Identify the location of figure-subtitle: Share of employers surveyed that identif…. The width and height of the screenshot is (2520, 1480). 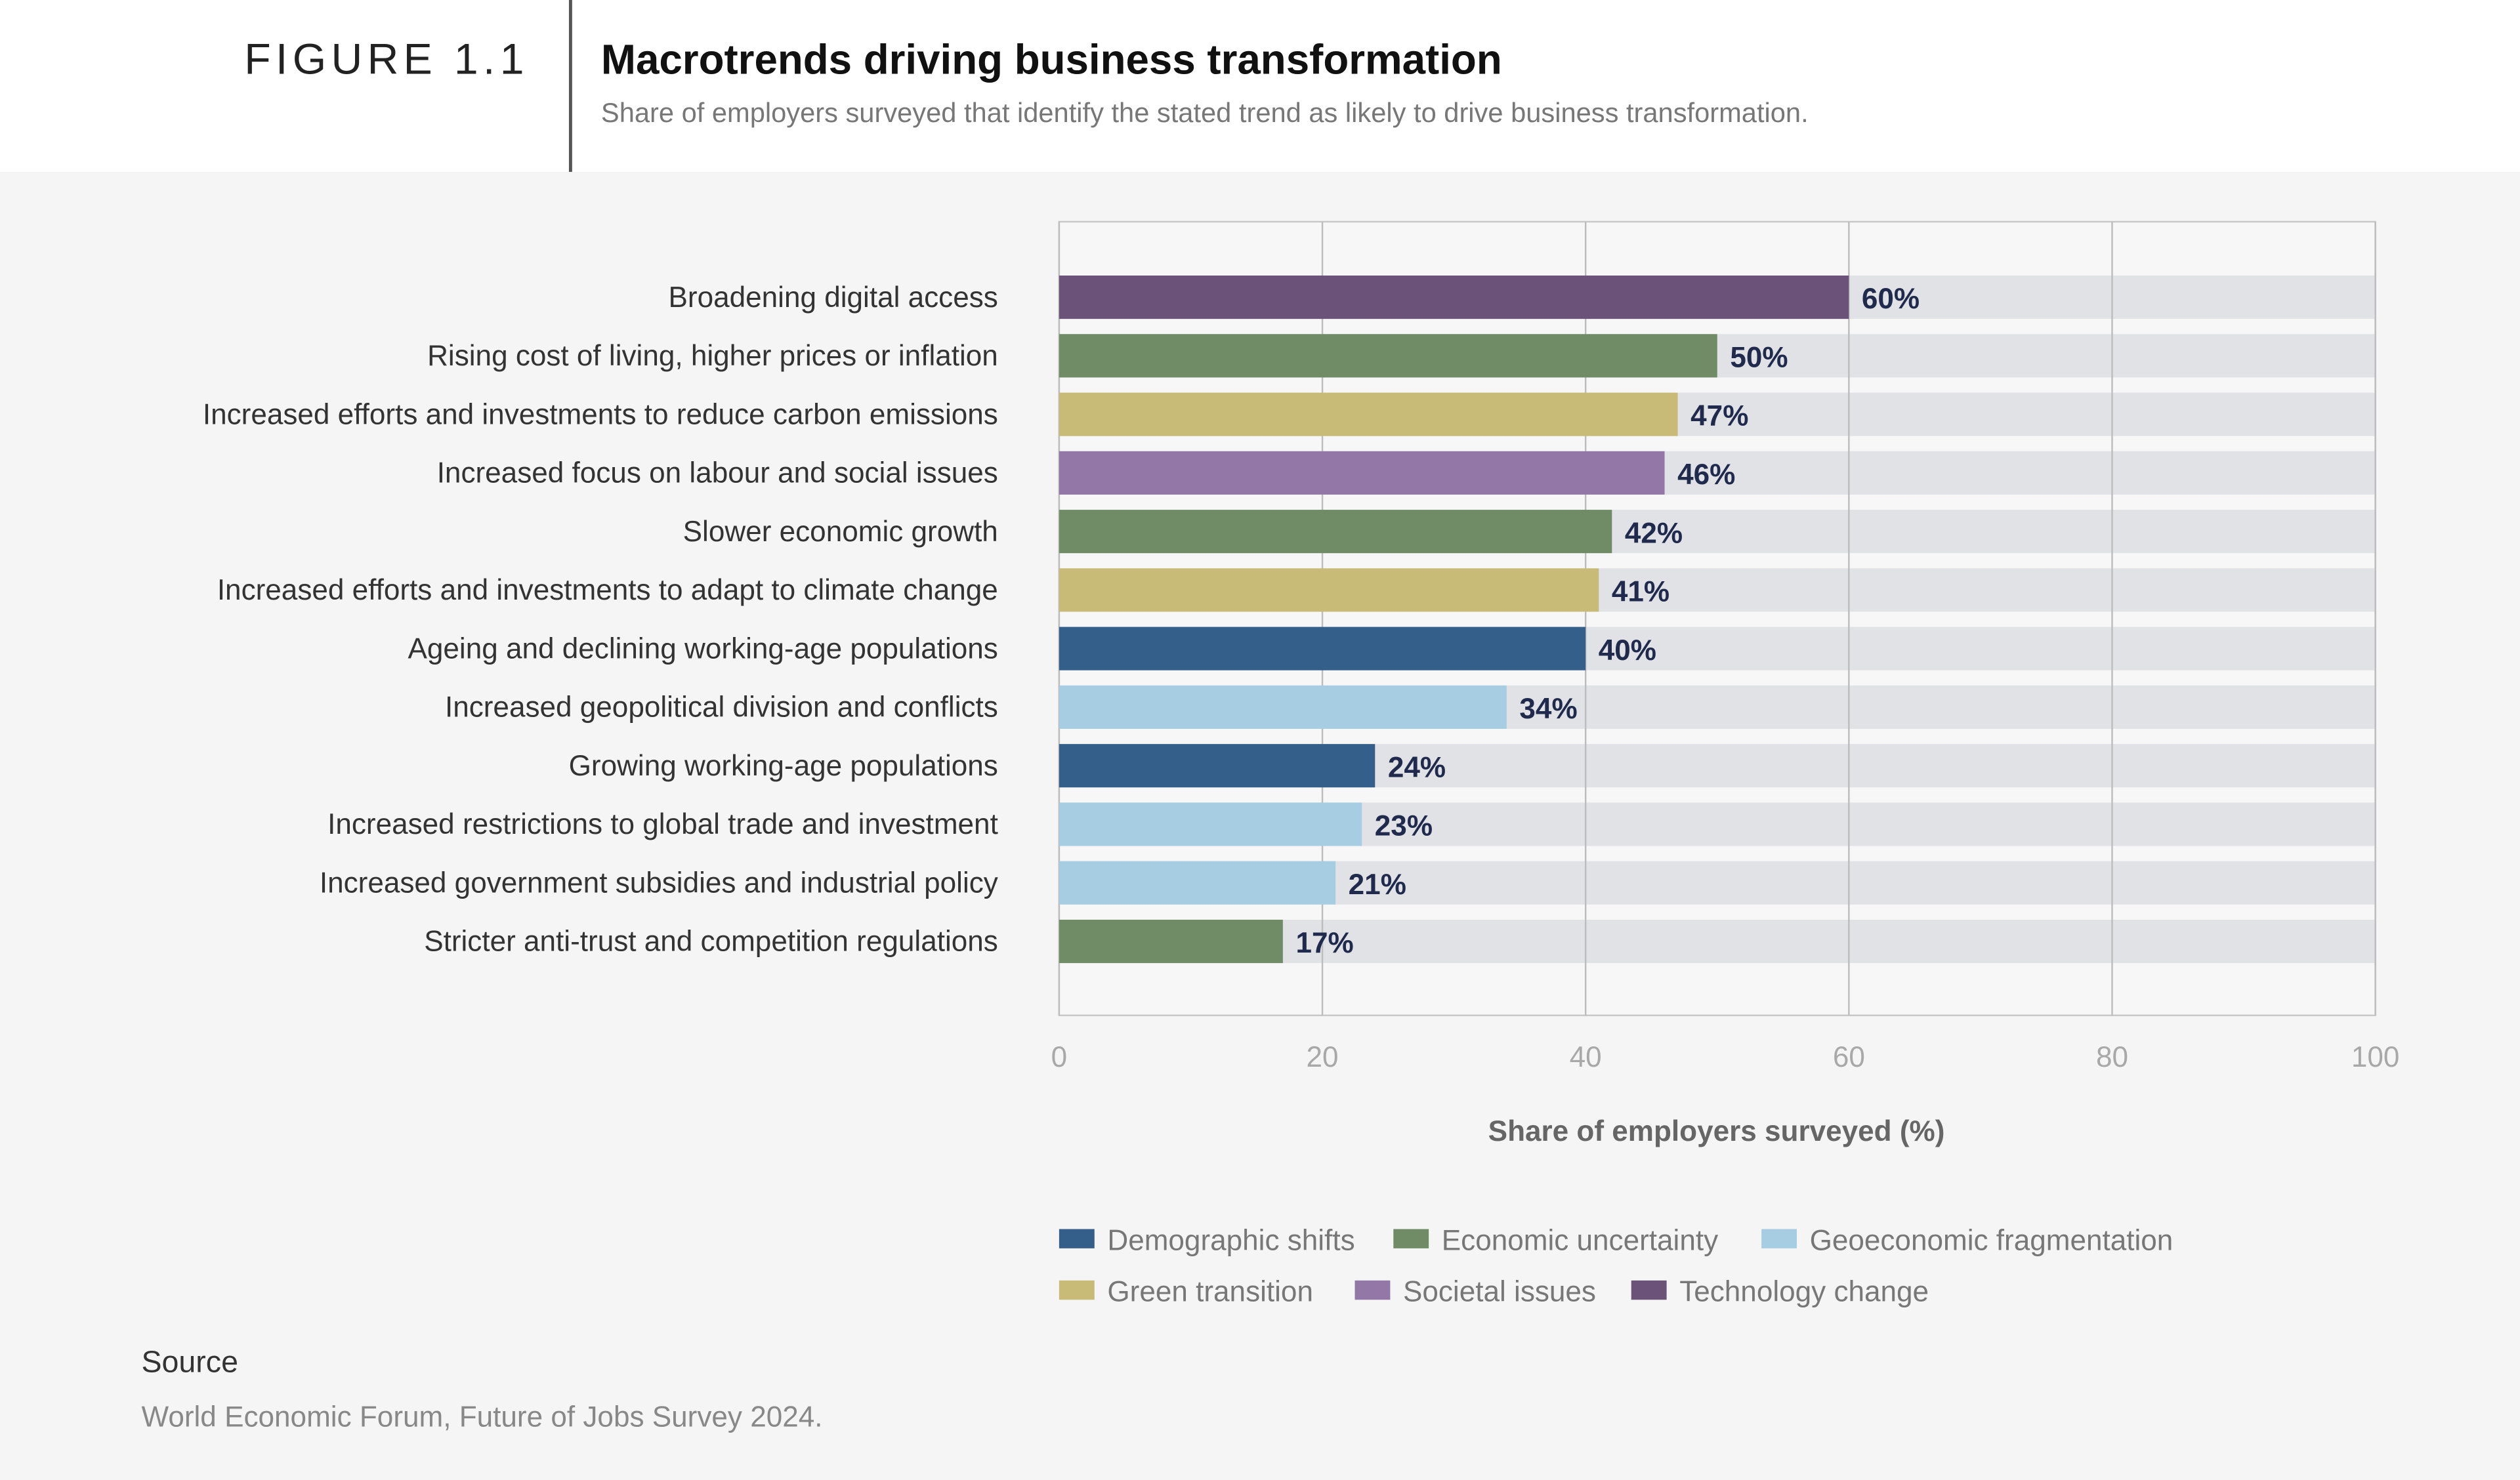
(1204, 113).